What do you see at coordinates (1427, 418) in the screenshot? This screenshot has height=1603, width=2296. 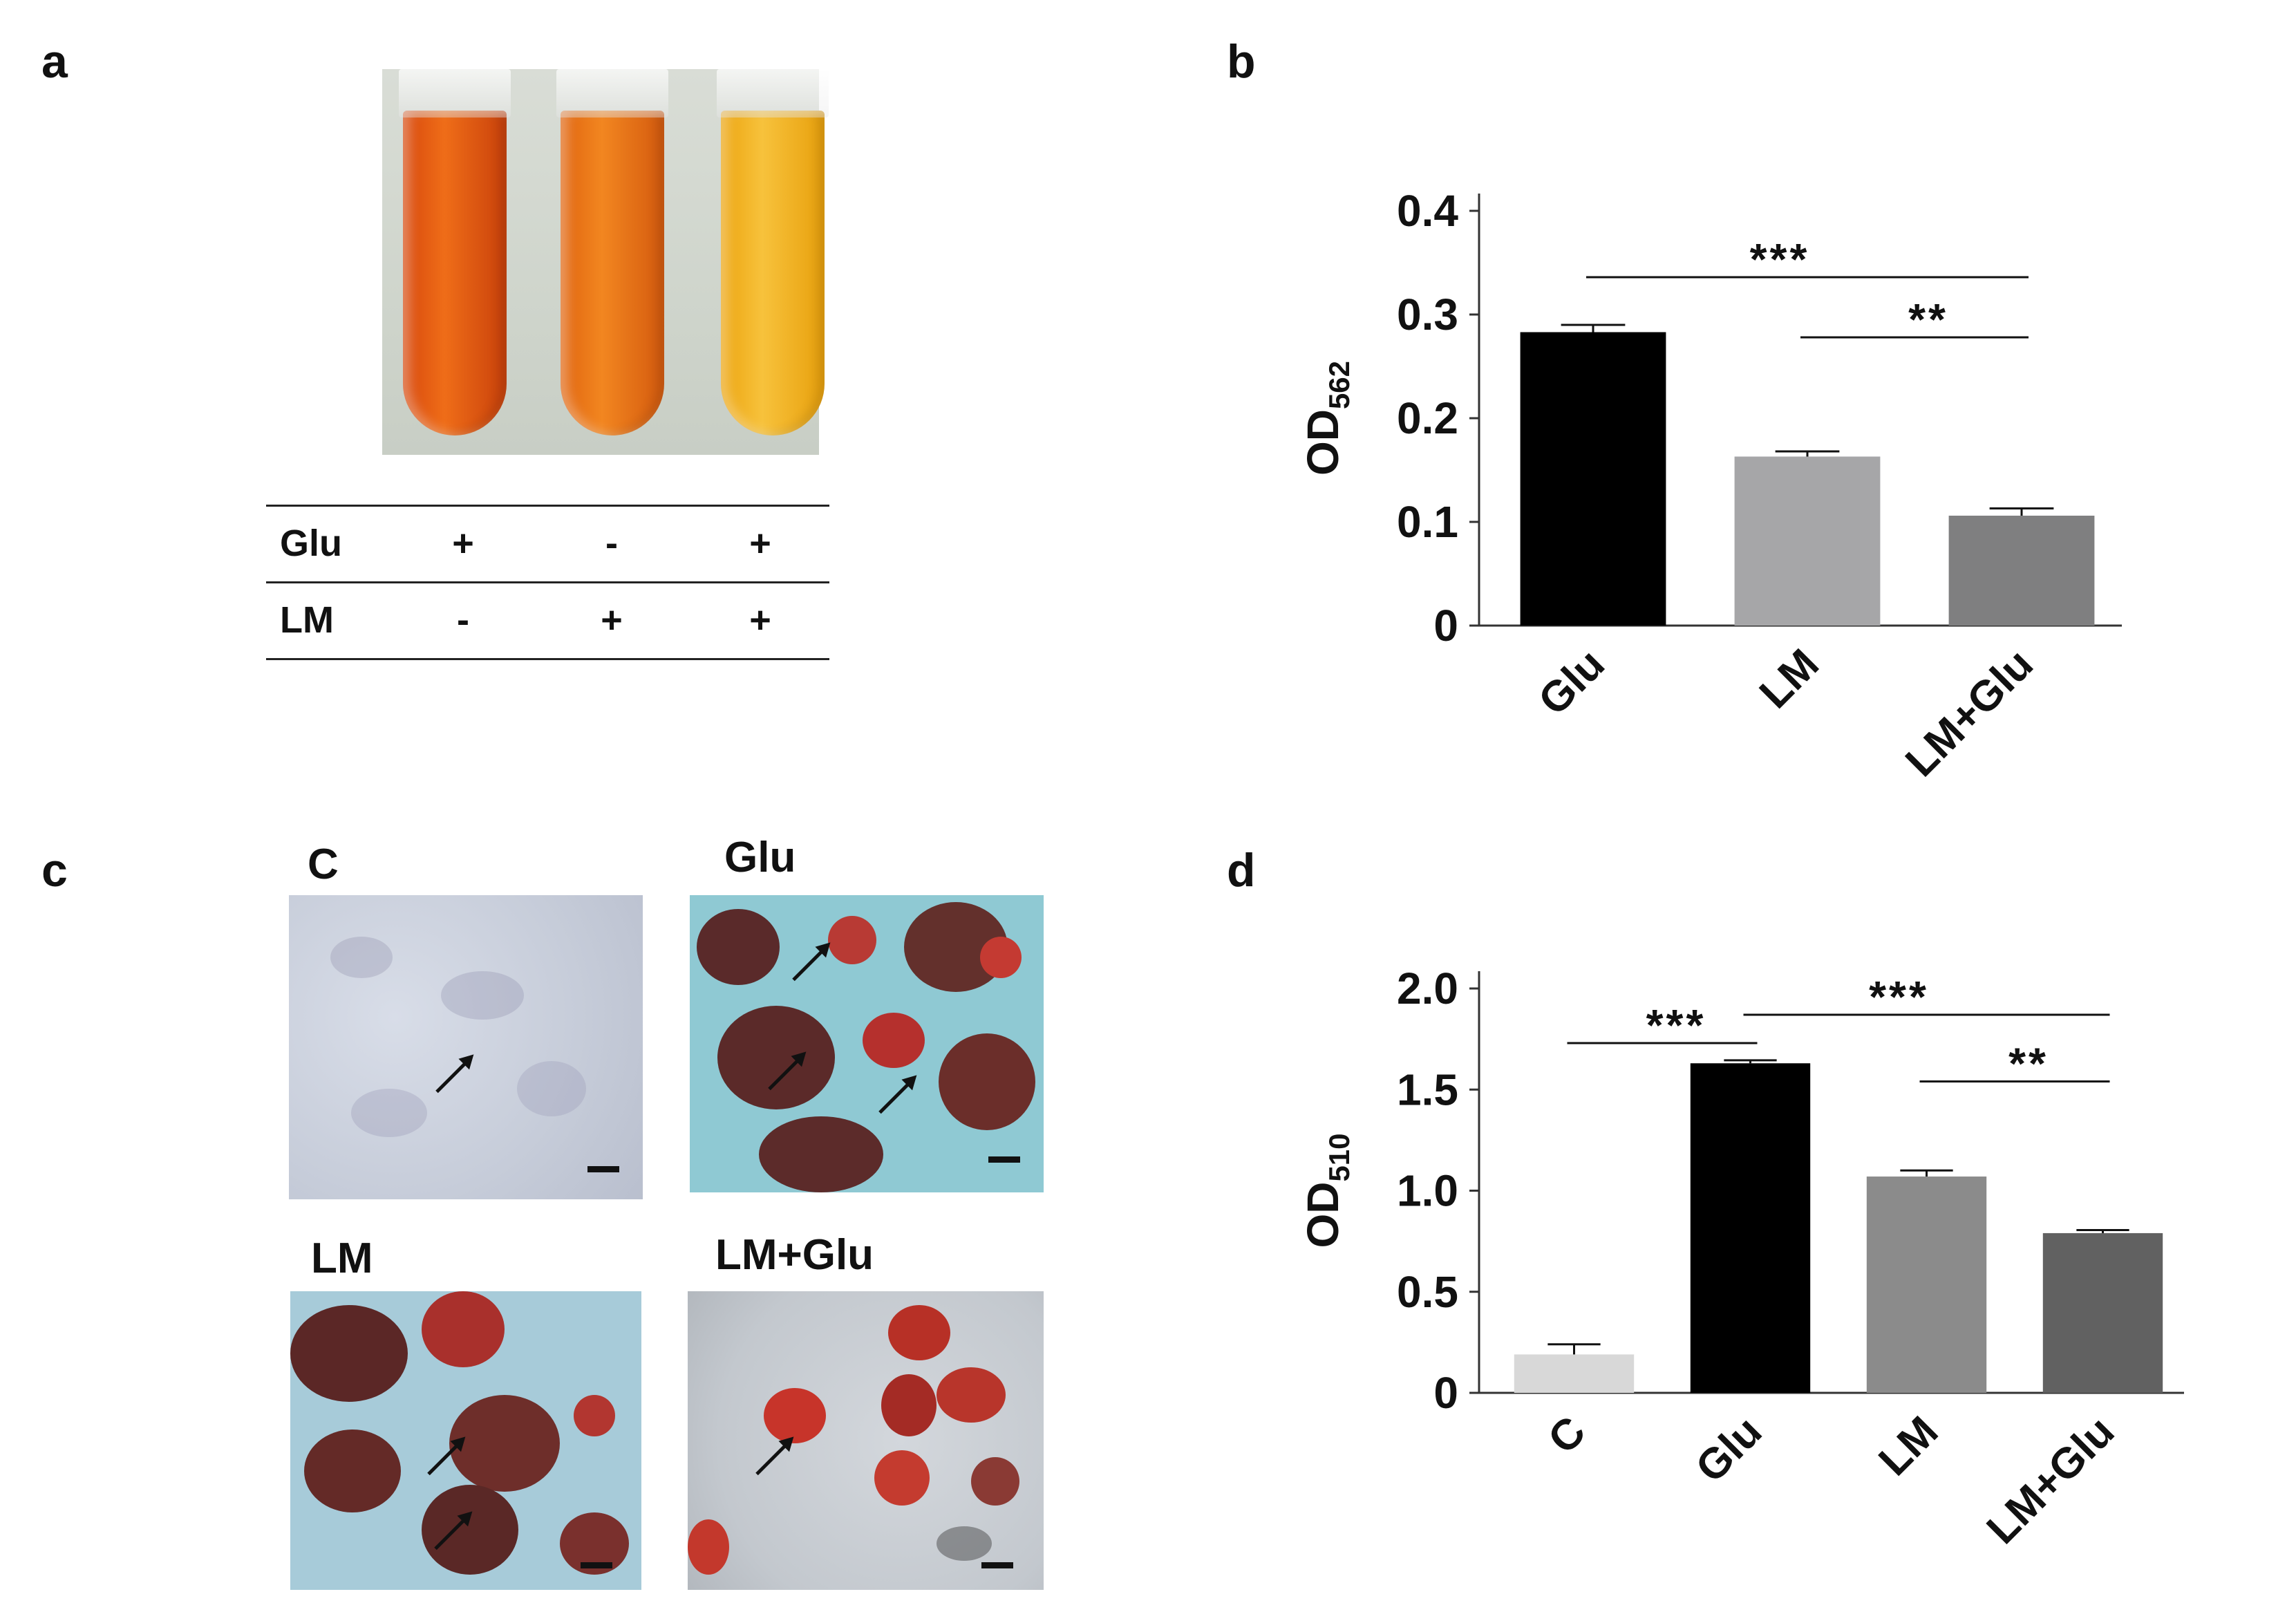 I see `y-tick-label: 0.2` at bounding box center [1427, 418].